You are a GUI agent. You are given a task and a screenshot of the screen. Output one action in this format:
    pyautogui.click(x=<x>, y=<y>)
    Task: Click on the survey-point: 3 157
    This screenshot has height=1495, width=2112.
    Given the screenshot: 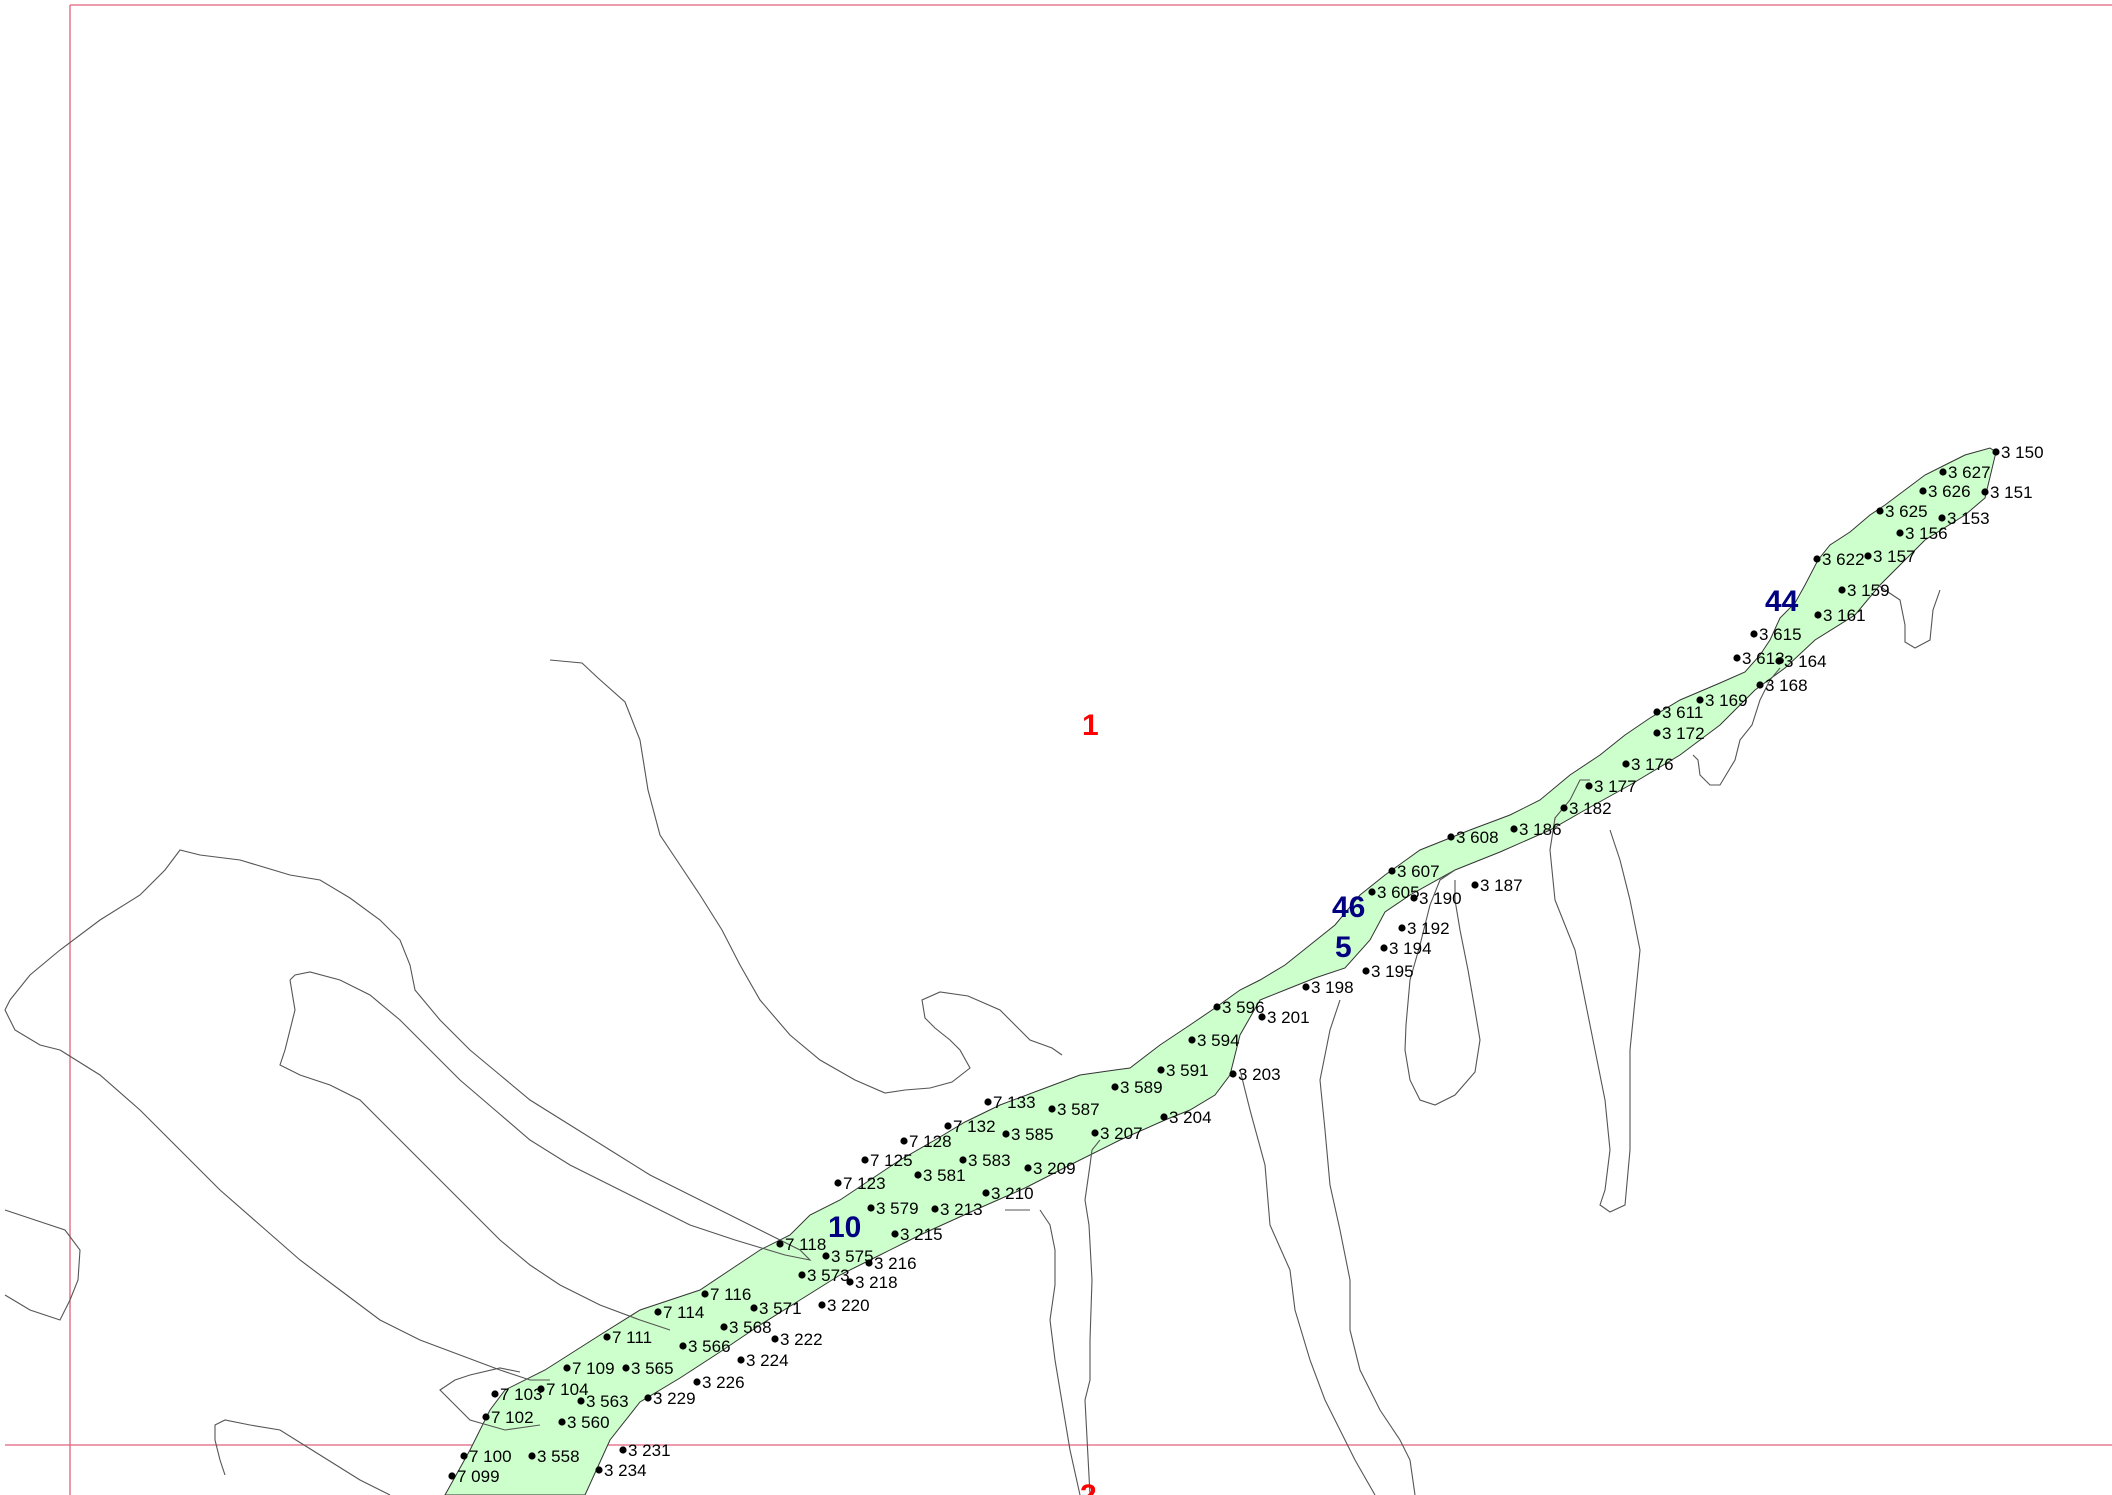 What is the action you would take?
    pyautogui.click(x=1890, y=556)
    